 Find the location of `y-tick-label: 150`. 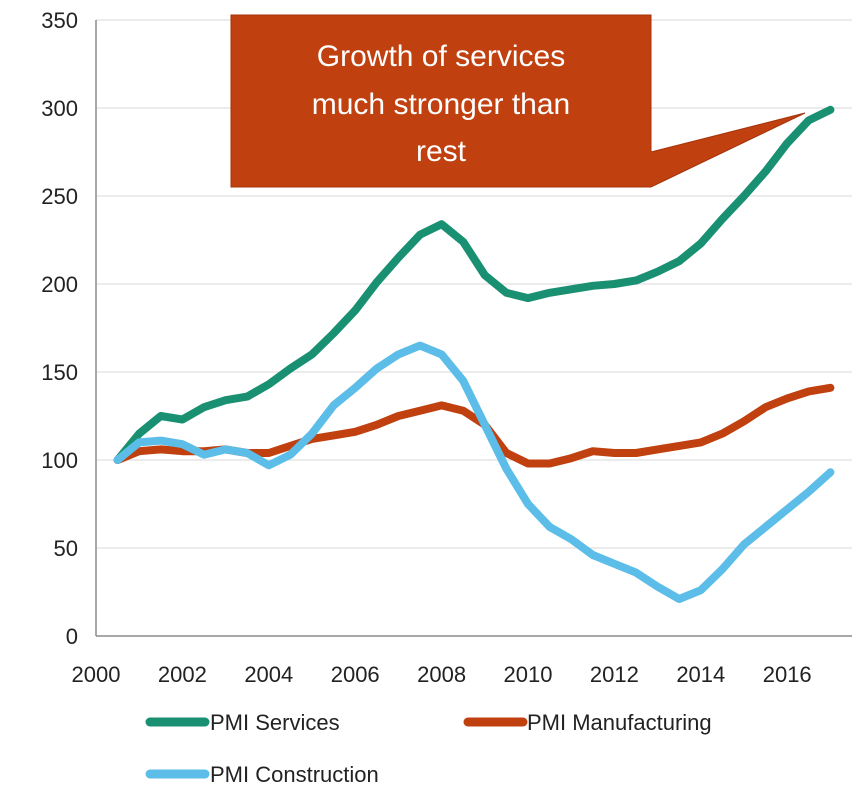

y-tick-label: 150 is located at coordinates (59, 372).